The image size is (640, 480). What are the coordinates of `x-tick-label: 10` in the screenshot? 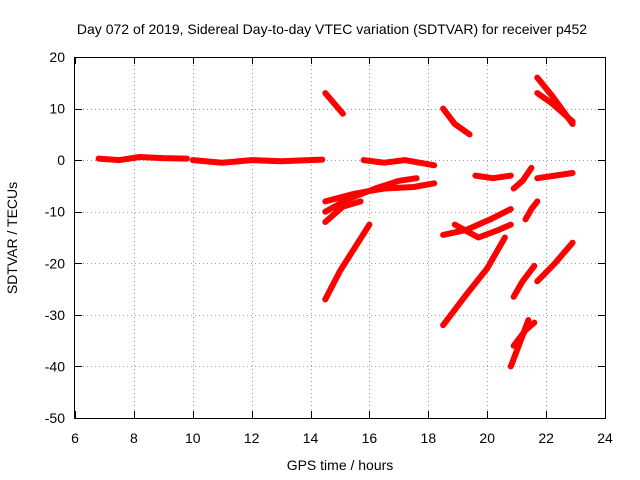 It's located at (193, 438).